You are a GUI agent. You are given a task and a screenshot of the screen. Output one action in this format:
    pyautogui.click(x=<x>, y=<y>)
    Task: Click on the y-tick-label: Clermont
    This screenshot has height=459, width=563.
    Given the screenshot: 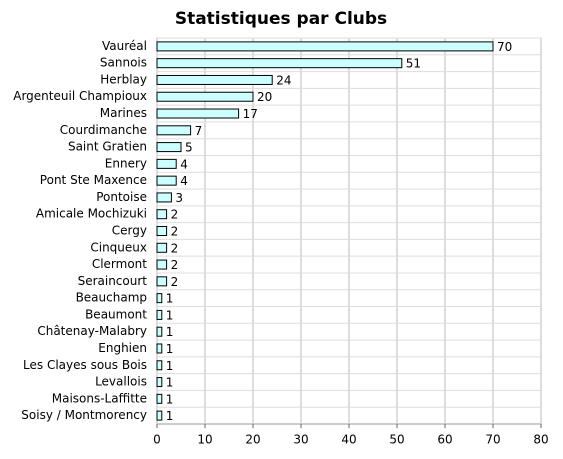 What is the action you would take?
    pyautogui.click(x=119, y=264)
    